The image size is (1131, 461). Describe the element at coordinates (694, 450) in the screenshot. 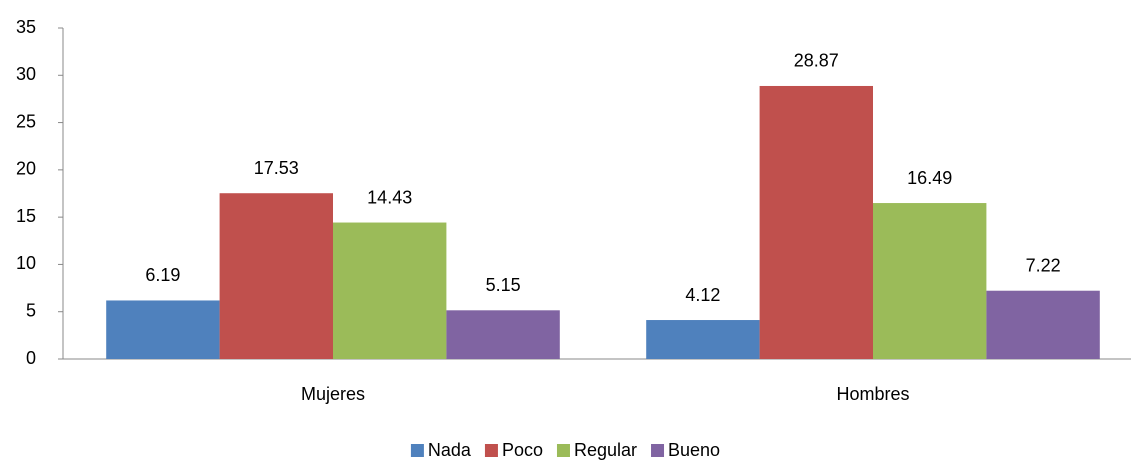

I see `legend-label: Bueno` at that location.